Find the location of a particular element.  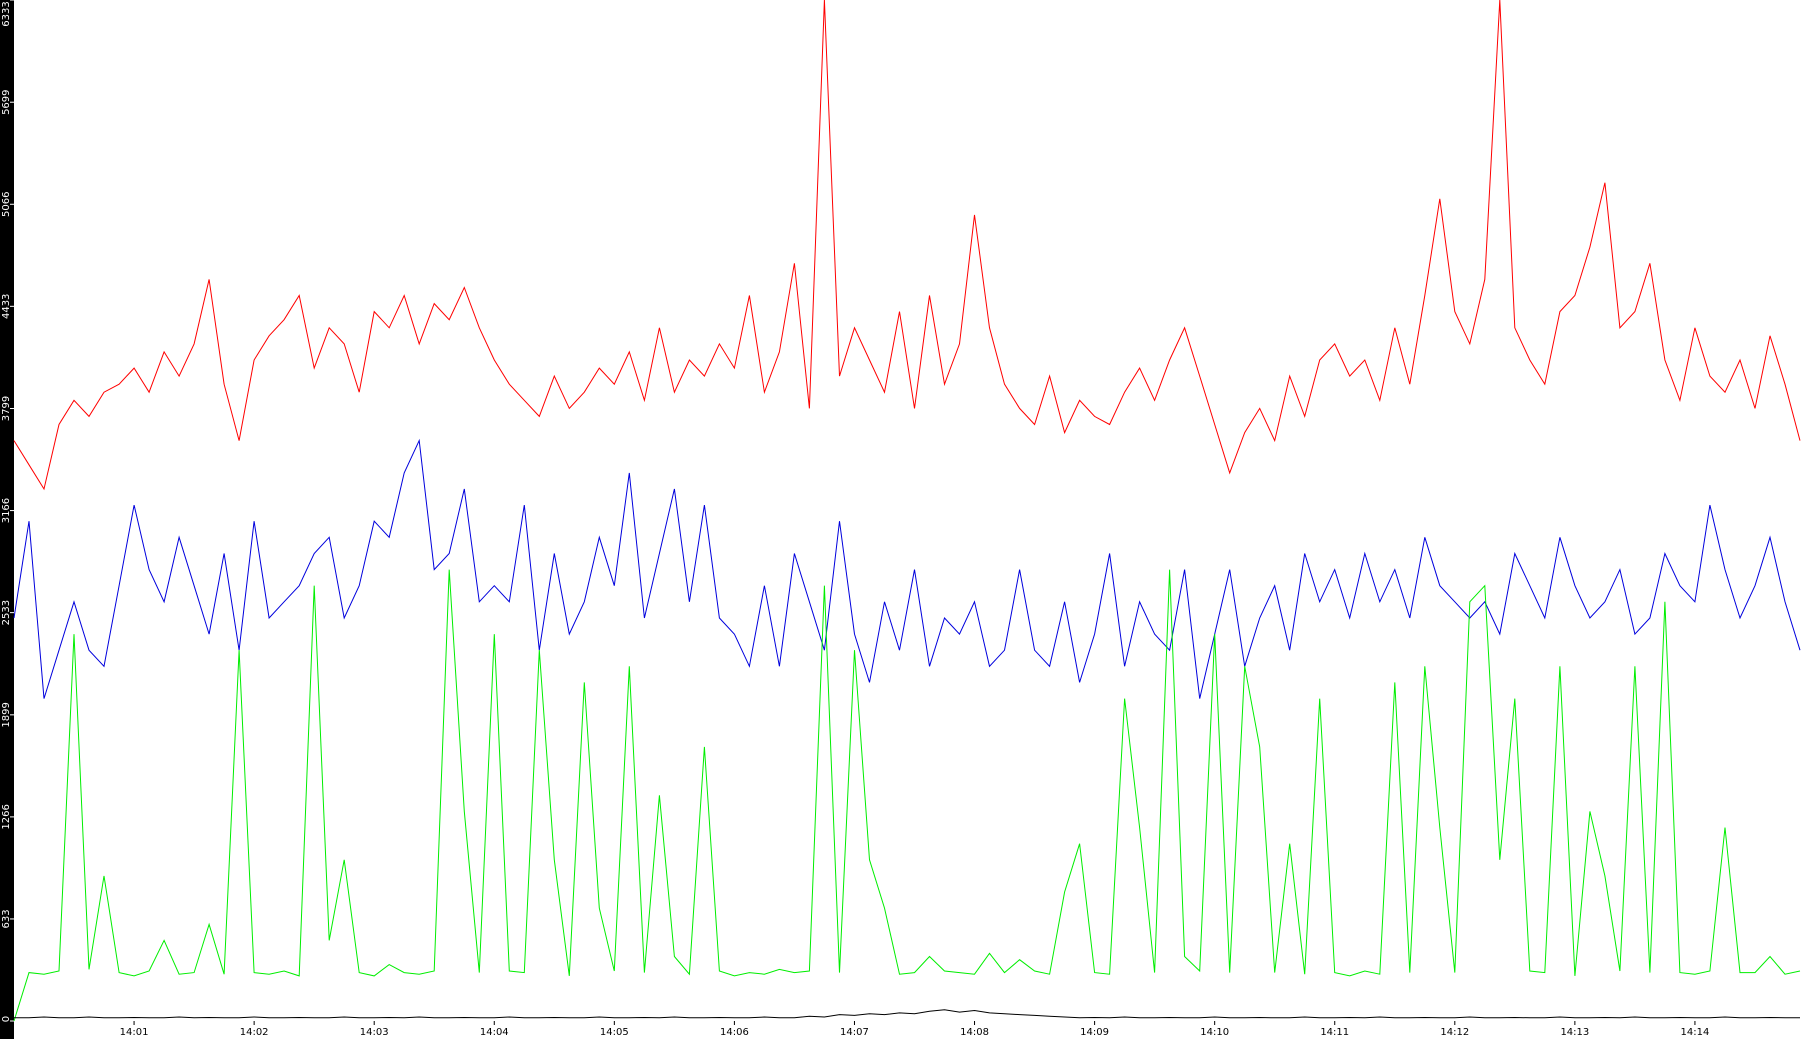

x-tick-label: 14:10 is located at coordinates (1214, 1032).